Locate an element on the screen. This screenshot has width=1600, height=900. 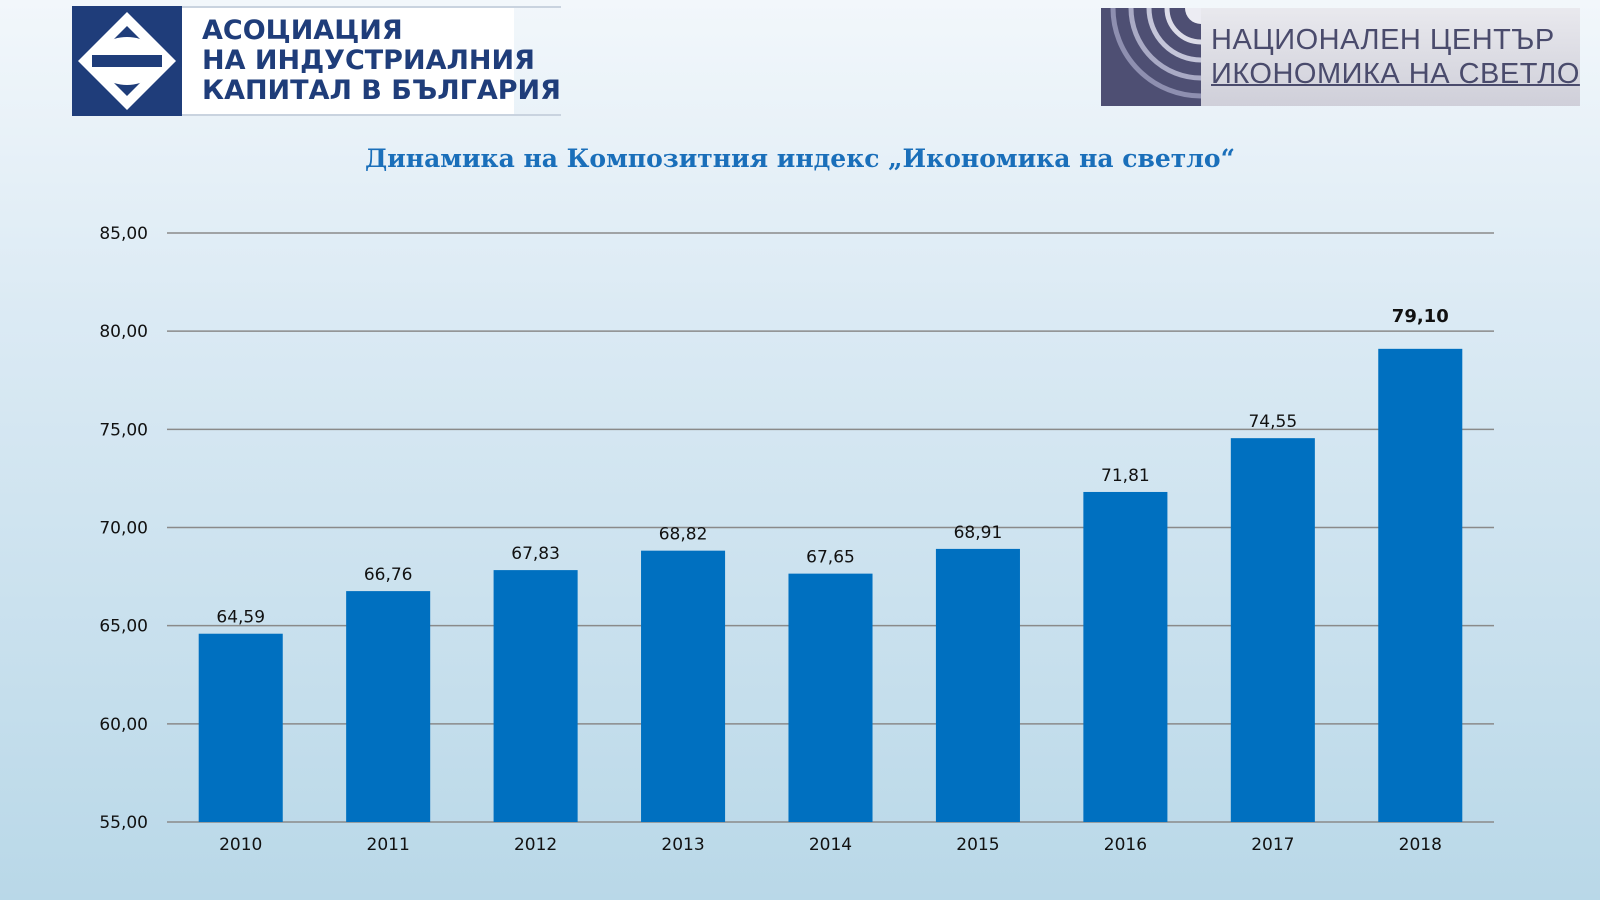
x-tick-label: 2015 is located at coordinates (977, 845).